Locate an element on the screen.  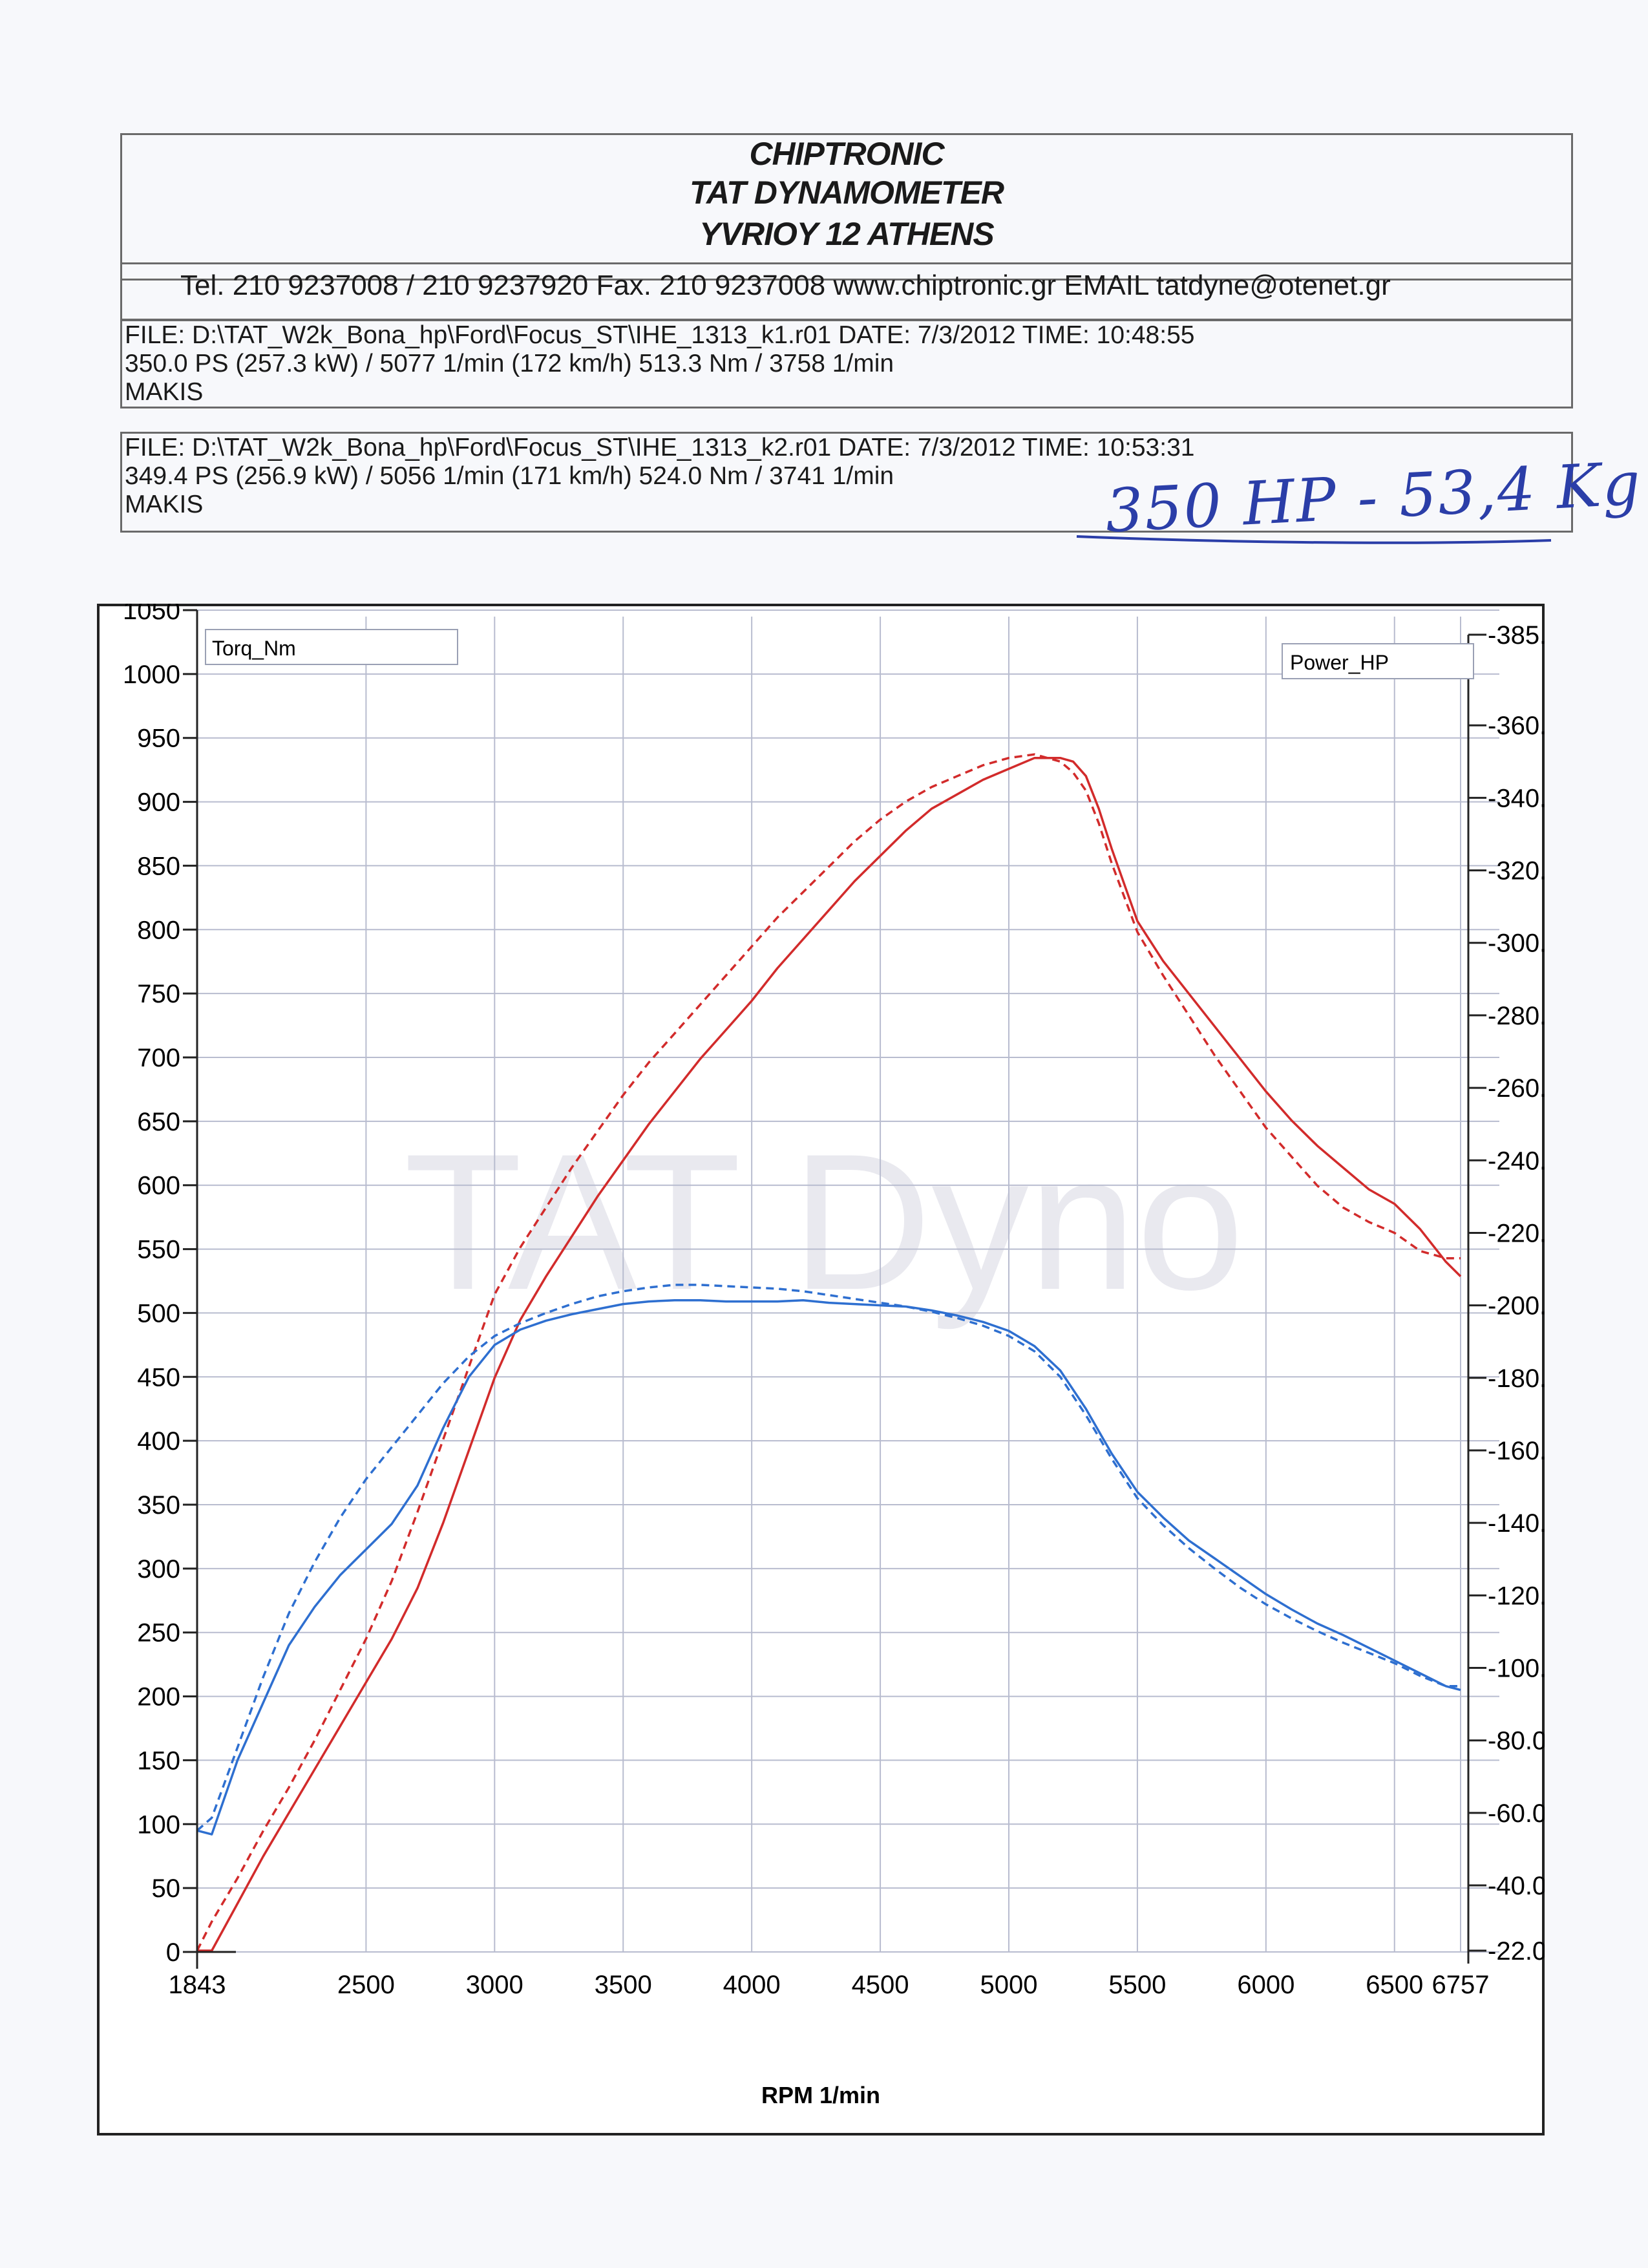
y-left-tick-label: 0 is located at coordinates (173, 1952).